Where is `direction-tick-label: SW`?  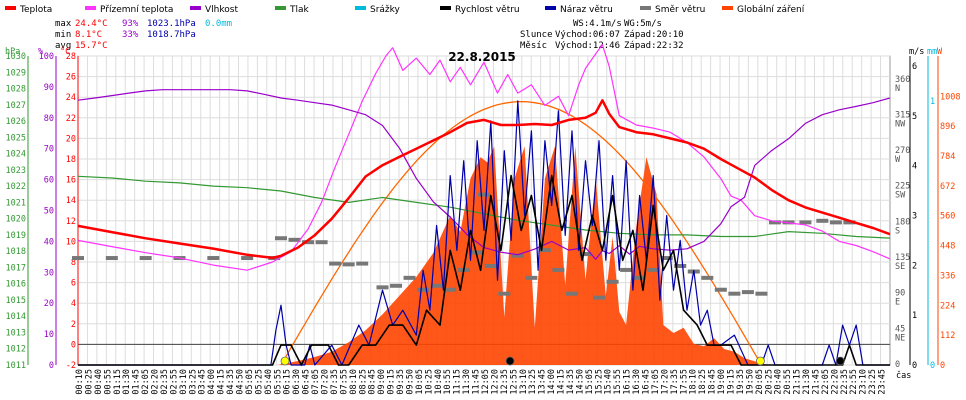 direction-tick-label: SW is located at coordinates (900, 196).